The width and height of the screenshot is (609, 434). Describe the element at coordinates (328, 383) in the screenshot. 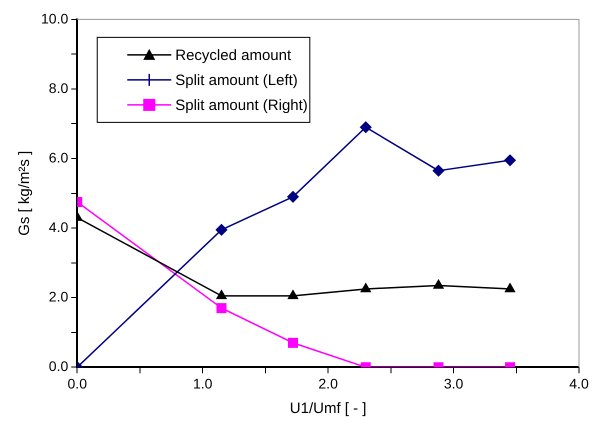

I see `x-tick-label: 2.0` at that location.